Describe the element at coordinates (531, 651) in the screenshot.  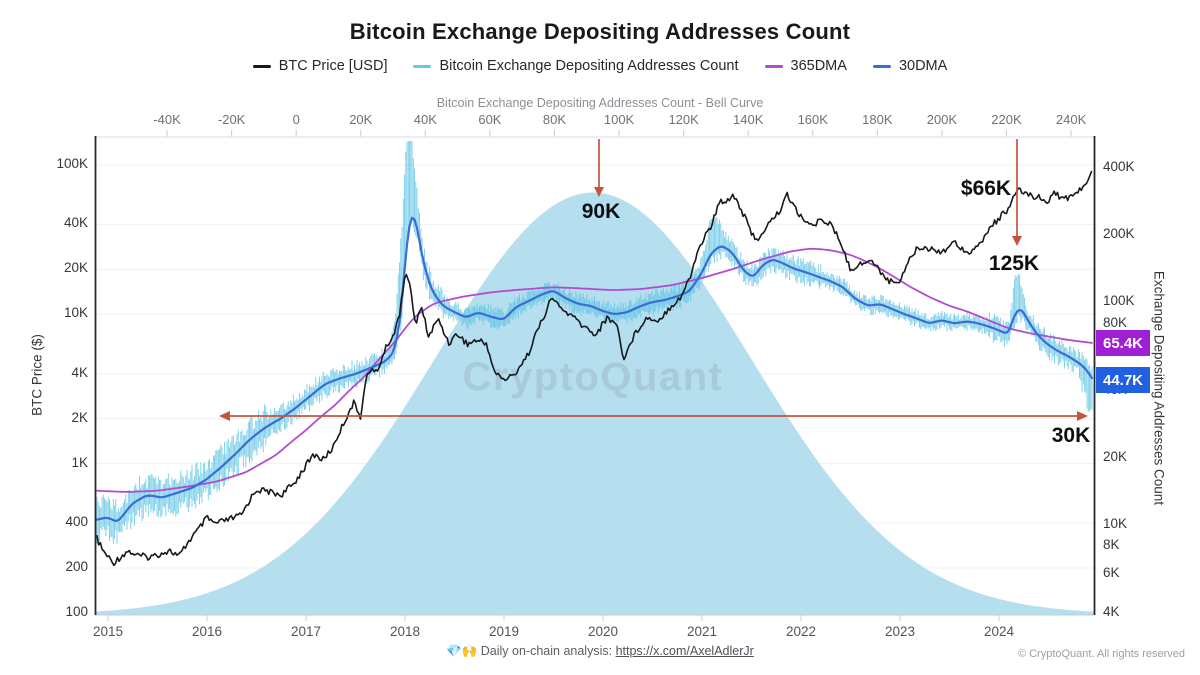
I see `footer-note-text: 💎🙌 Daily on-chain analysis:` at that location.